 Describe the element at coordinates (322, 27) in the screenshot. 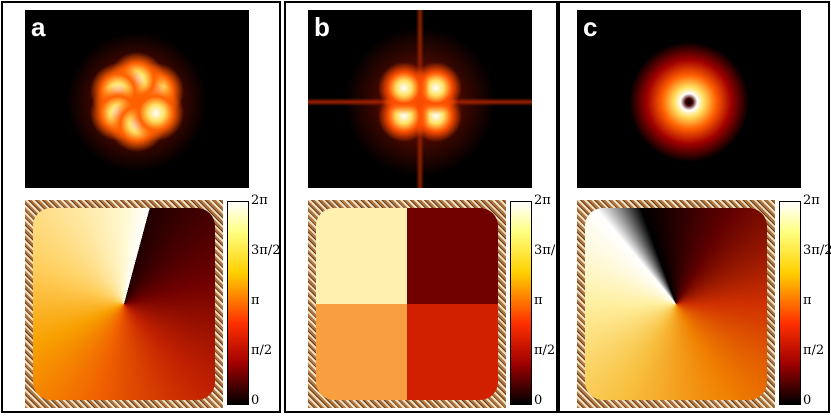

I see `panel-label: b` at that location.